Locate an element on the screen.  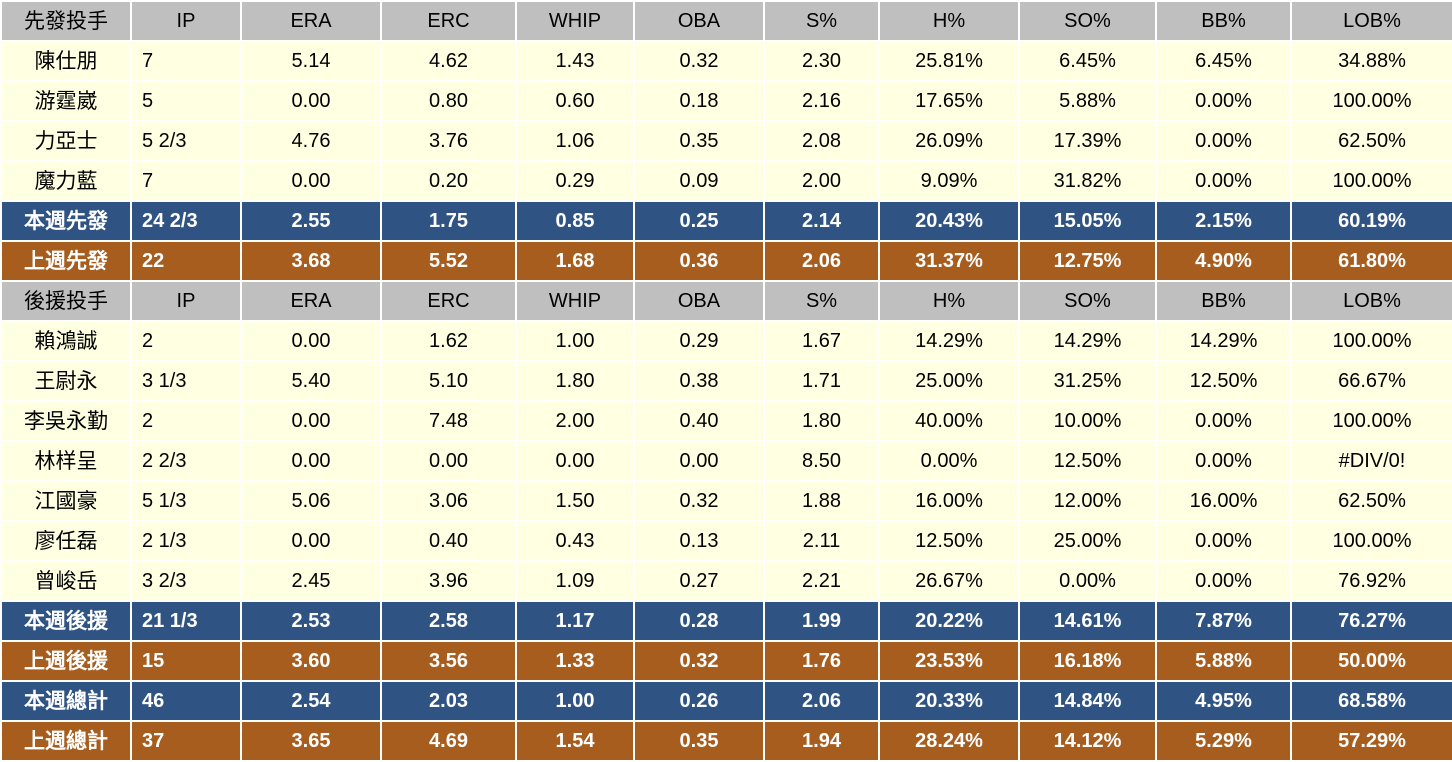
totals-stat-cell: 0.35 is located at coordinates (699, 741).